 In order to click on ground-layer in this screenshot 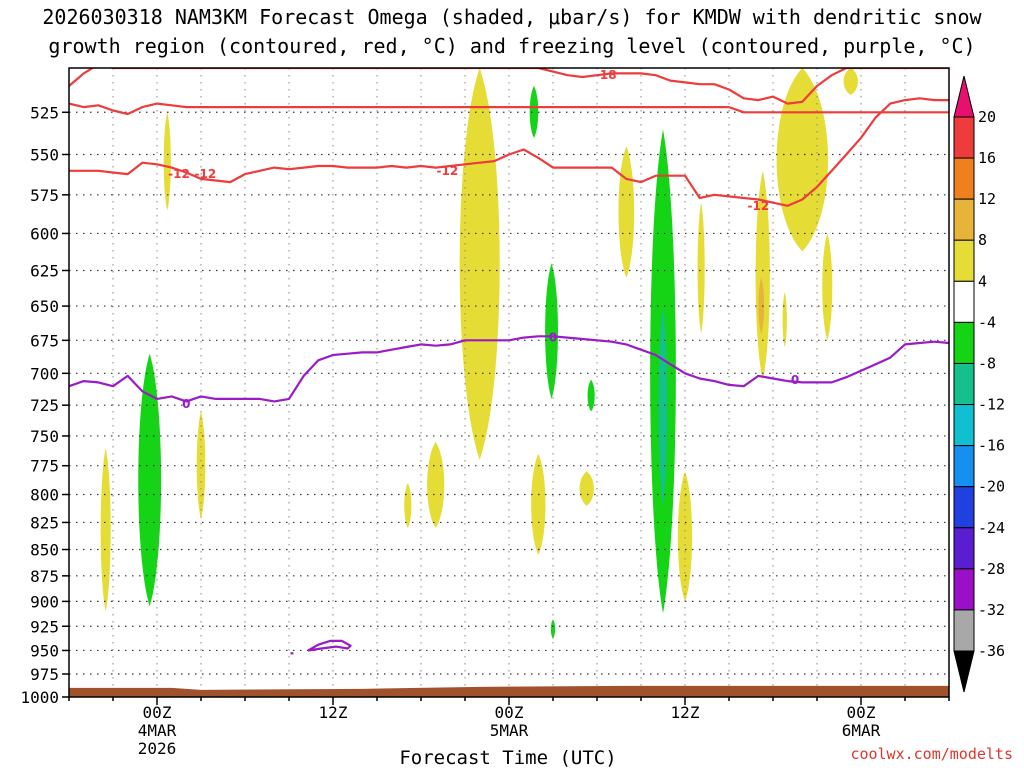, I will do `click(509, 691)`.